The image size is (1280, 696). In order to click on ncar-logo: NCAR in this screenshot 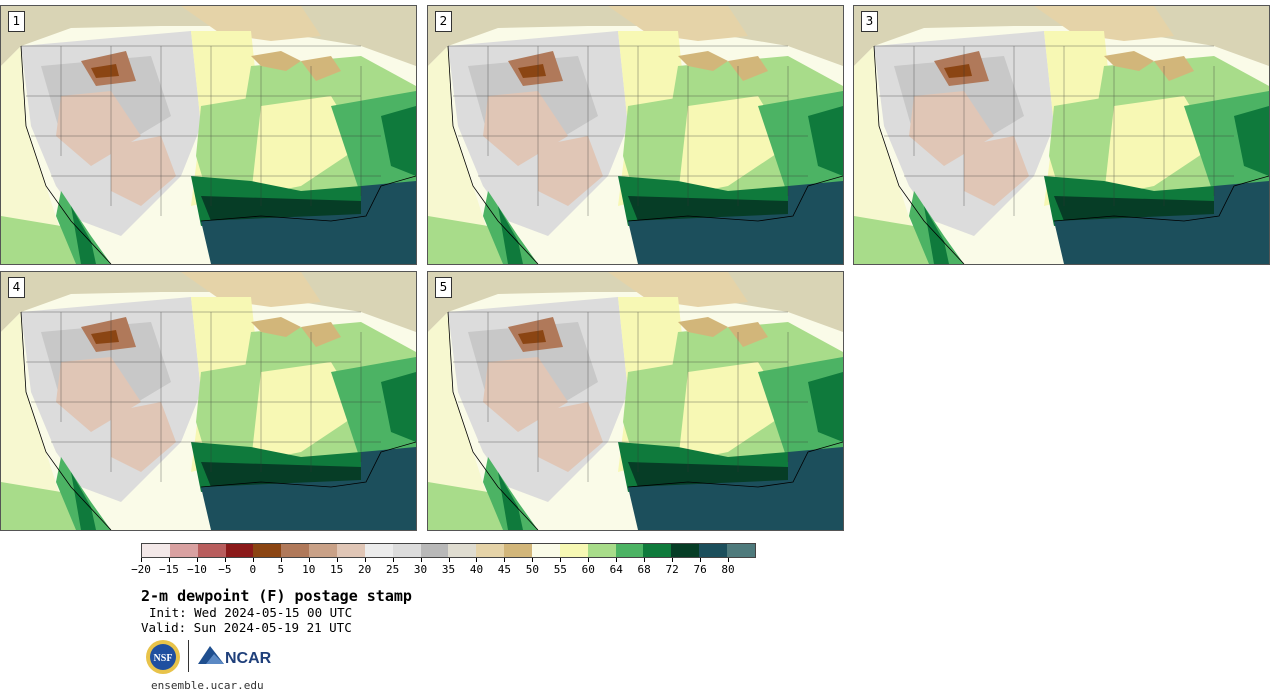, I will do `click(235, 656)`.